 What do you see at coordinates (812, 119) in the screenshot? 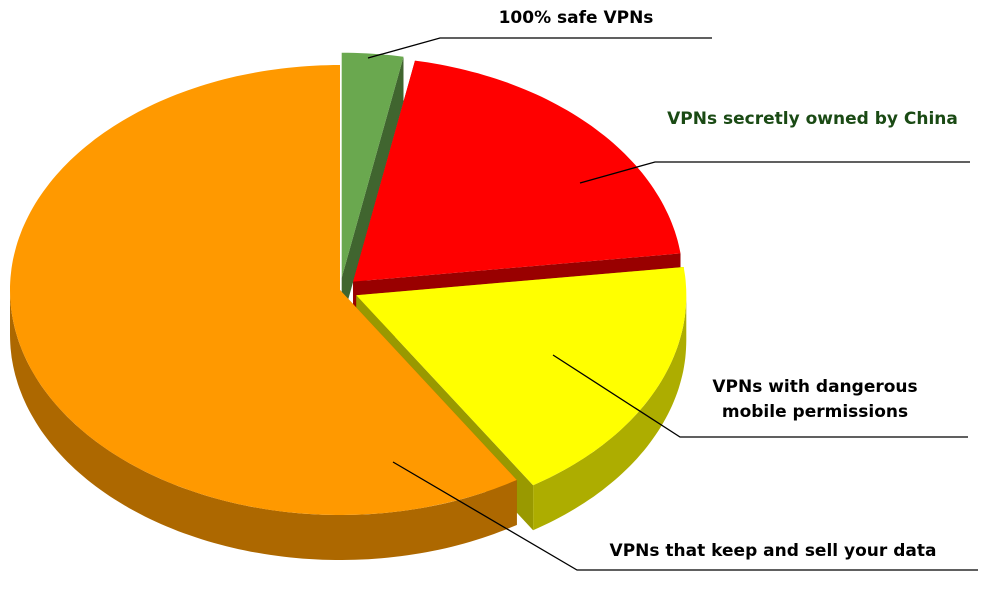
I see `slice-label: VPNs secretly owned by China` at bounding box center [812, 119].